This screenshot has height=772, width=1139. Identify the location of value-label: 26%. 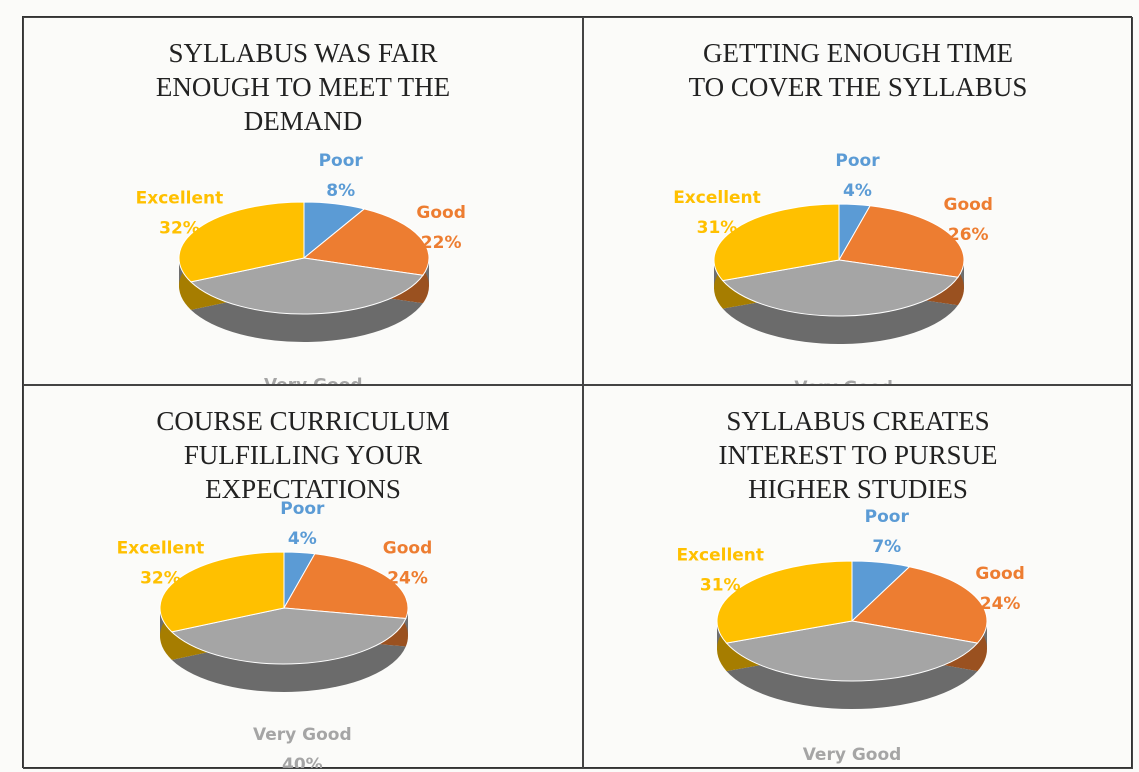
(968, 235).